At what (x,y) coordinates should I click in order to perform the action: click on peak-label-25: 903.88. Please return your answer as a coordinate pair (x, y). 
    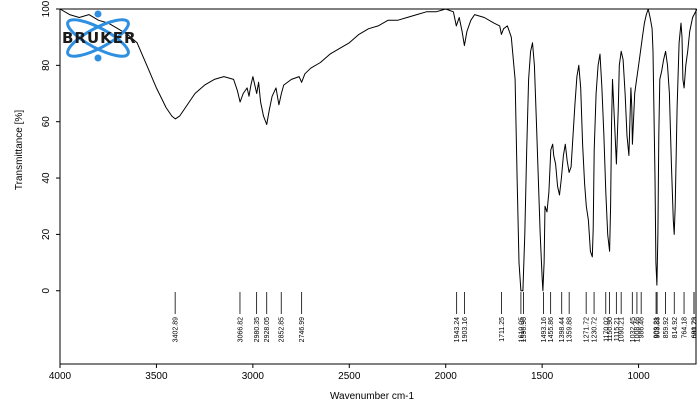
    Looking at the image, I should click on (658, 328).